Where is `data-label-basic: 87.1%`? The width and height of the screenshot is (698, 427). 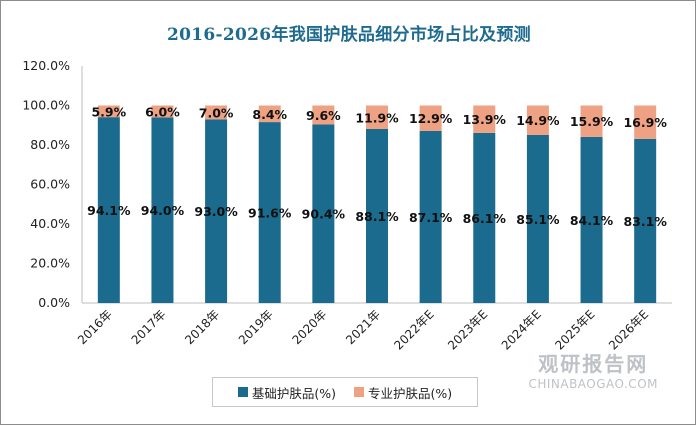 data-label-basic: 87.1% is located at coordinates (431, 217).